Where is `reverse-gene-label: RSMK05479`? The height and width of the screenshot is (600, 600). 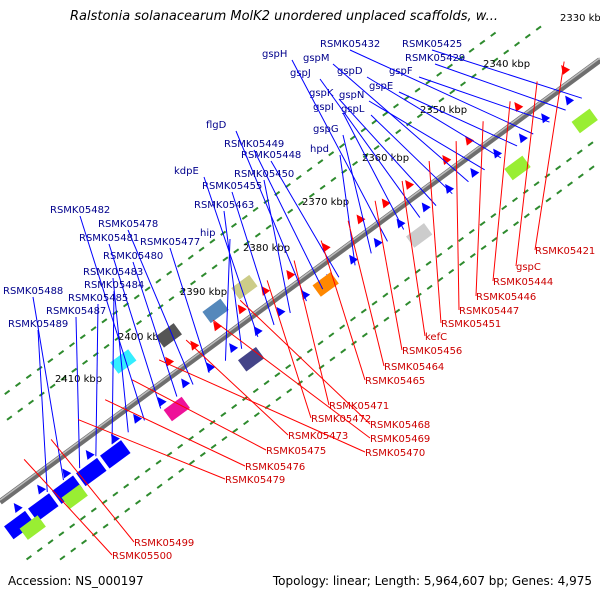
reverse-gene-label: RSMK05479 is located at coordinates (255, 480).